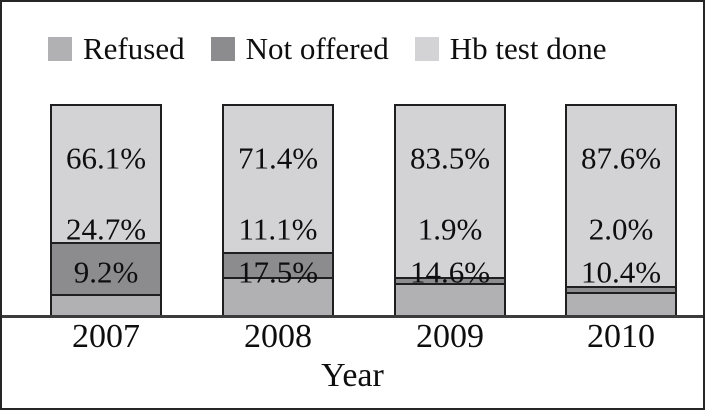  Describe the element at coordinates (317, 48) in the screenshot. I see `legend-label-not-offered: Not offered` at that location.